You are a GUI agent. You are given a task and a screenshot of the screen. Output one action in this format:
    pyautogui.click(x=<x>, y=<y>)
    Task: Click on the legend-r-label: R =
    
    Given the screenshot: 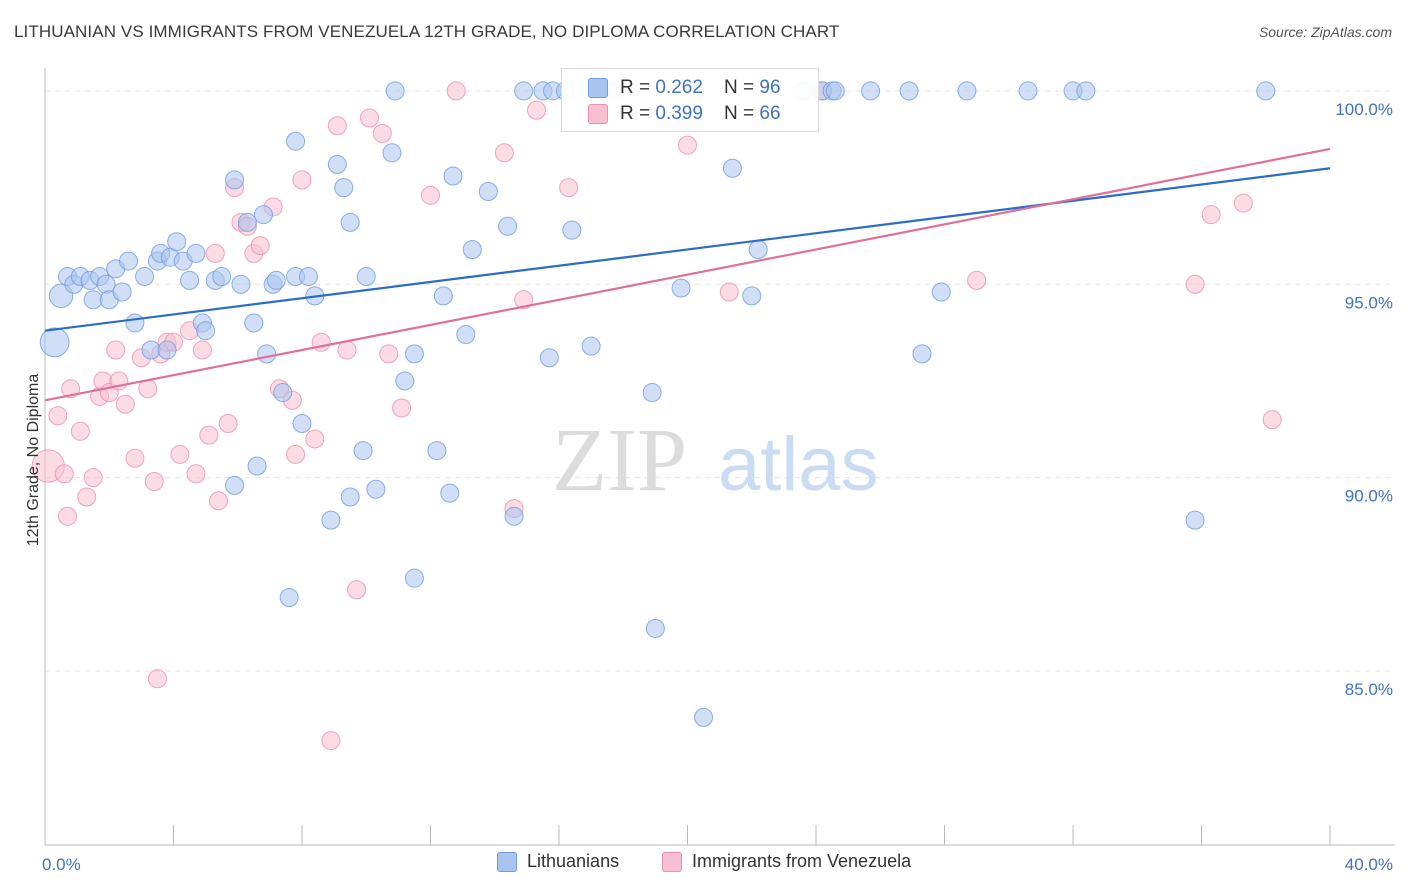 What is the action you would take?
    pyautogui.click(x=638, y=87)
    